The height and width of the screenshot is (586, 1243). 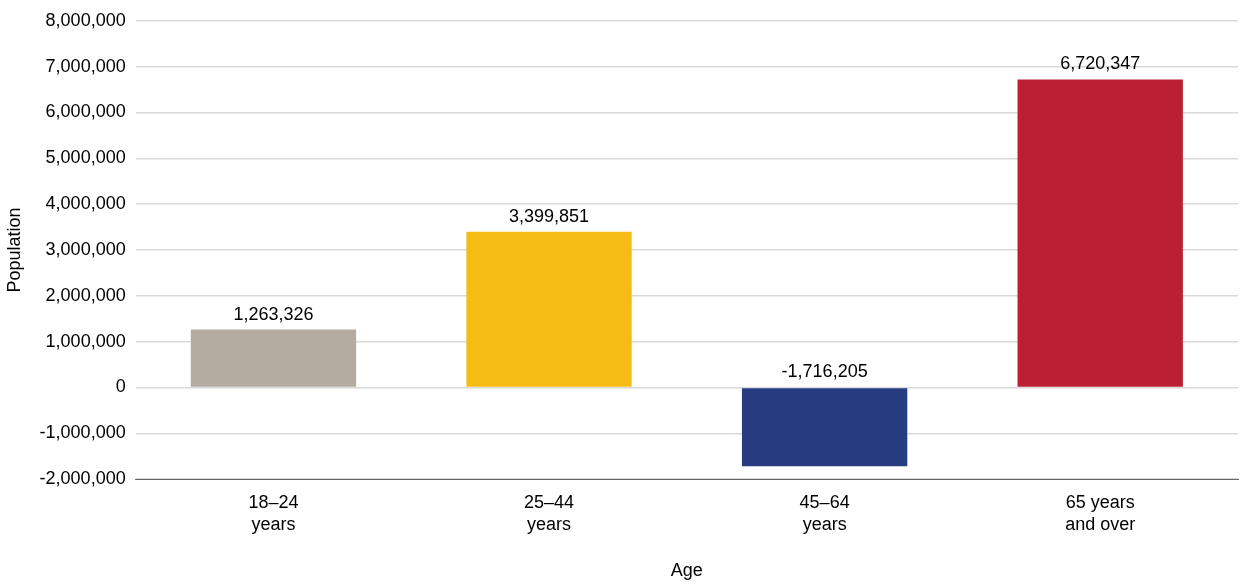 I want to click on y-tick-label: 8,000,000, so click(x=85, y=19).